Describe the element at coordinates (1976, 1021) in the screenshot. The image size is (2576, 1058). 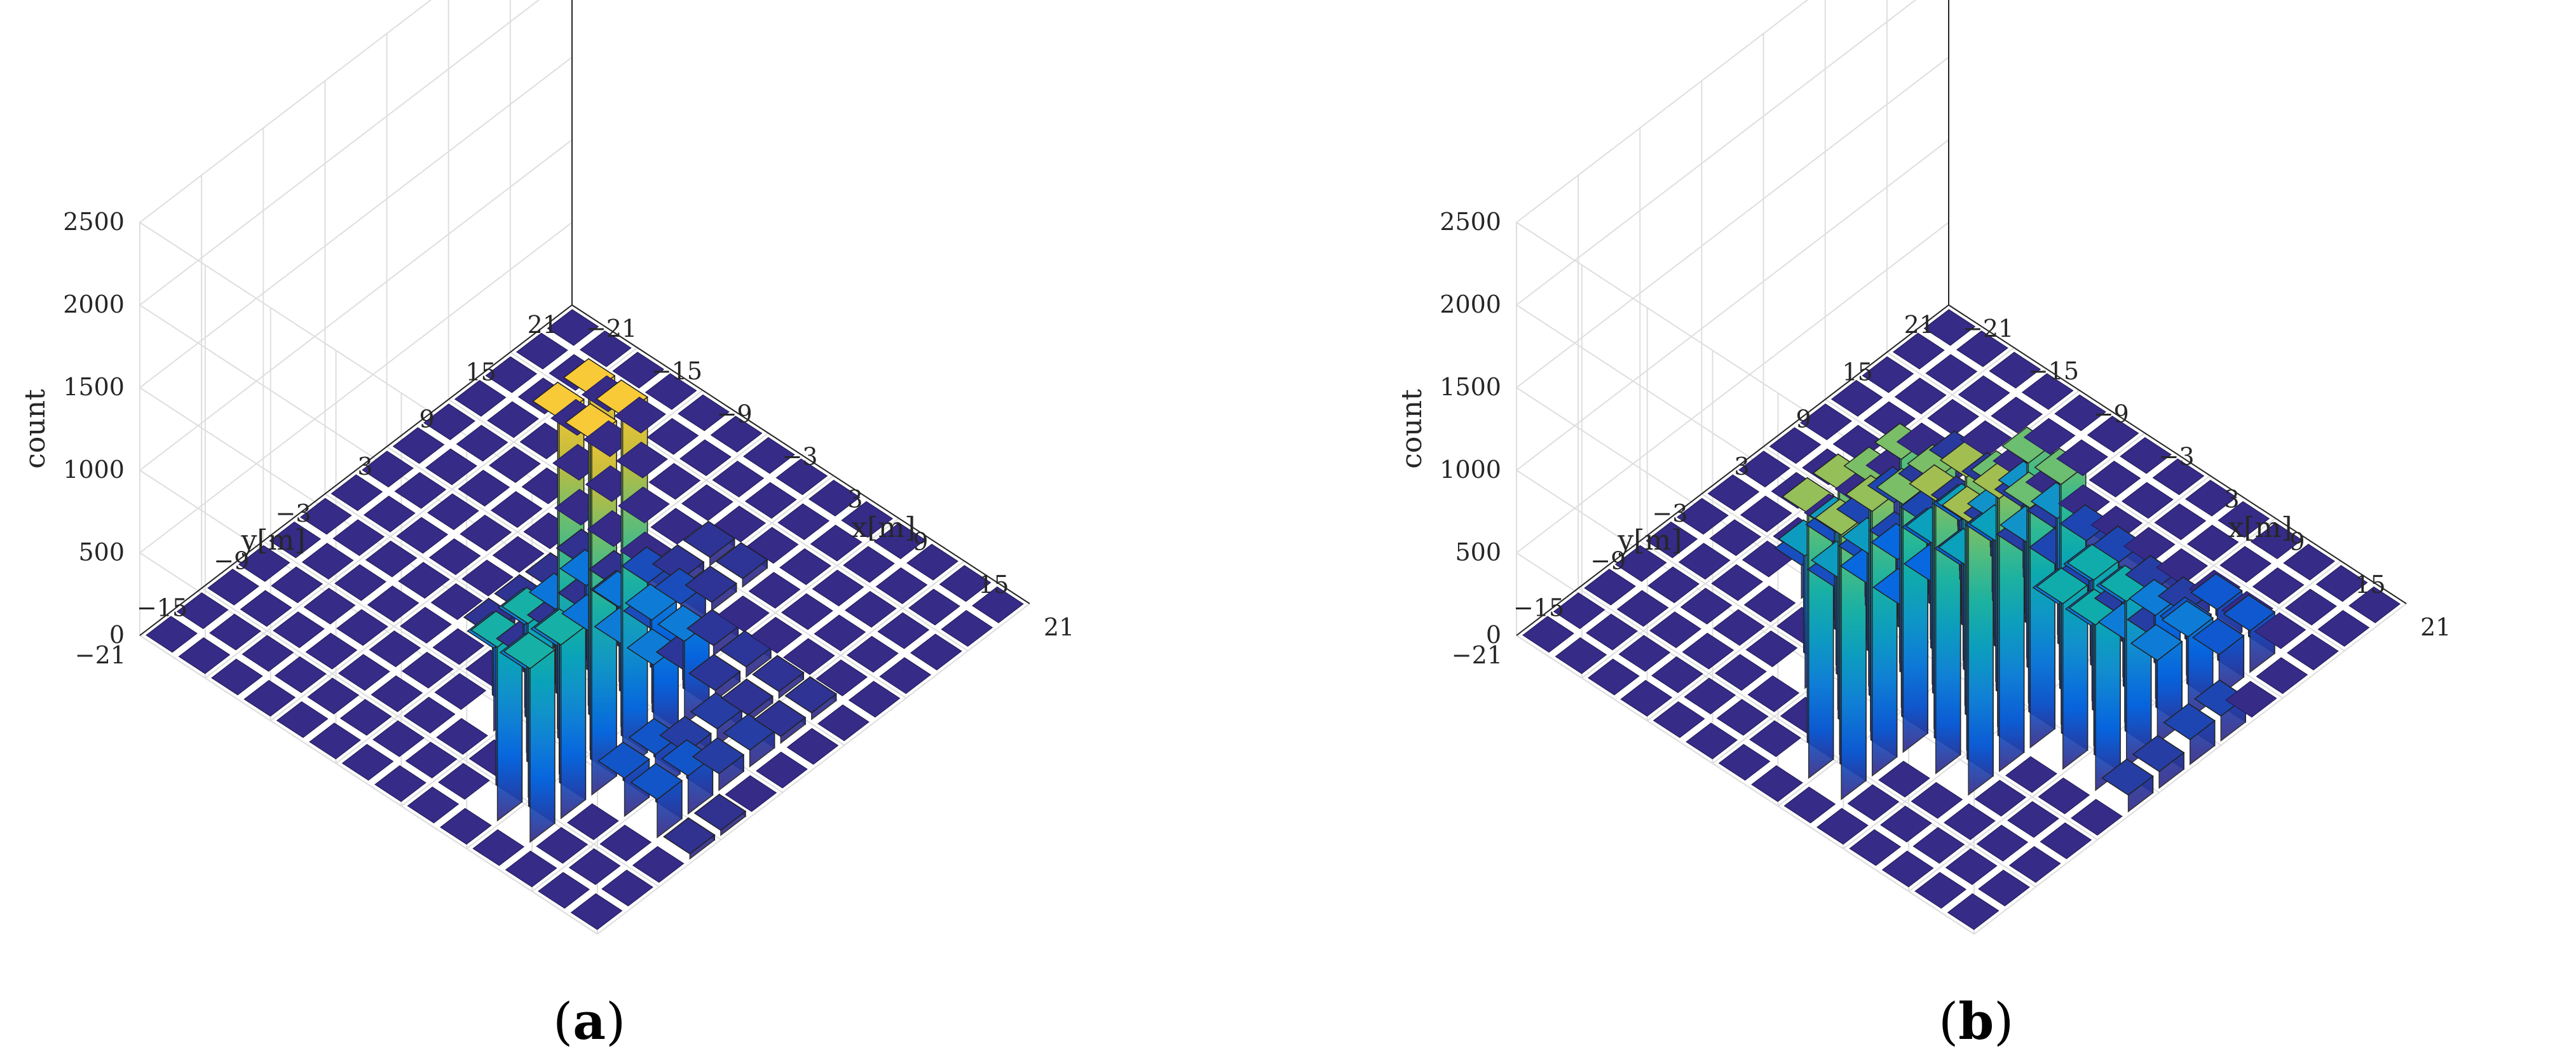
I see `panel-label-b: (b)` at that location.